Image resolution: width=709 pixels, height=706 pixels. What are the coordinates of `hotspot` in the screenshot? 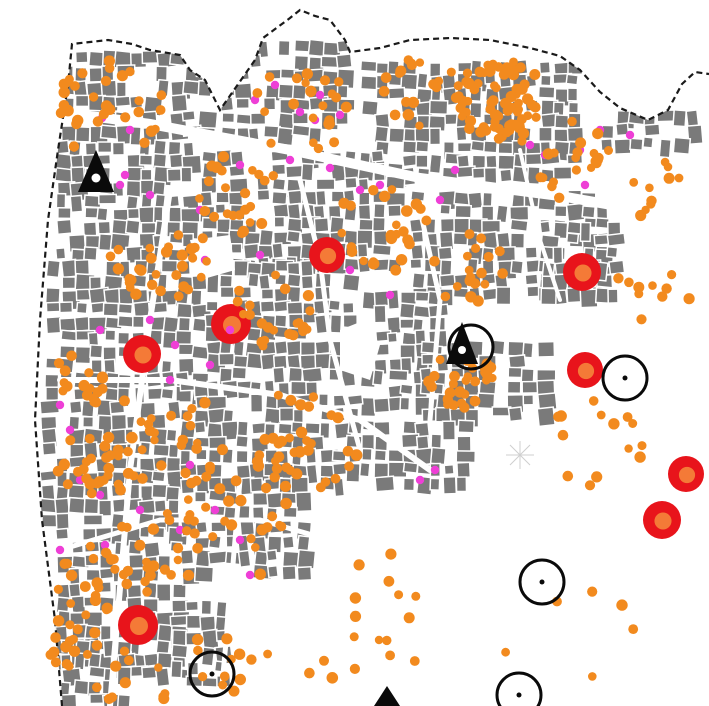 It's located at (585, 370).